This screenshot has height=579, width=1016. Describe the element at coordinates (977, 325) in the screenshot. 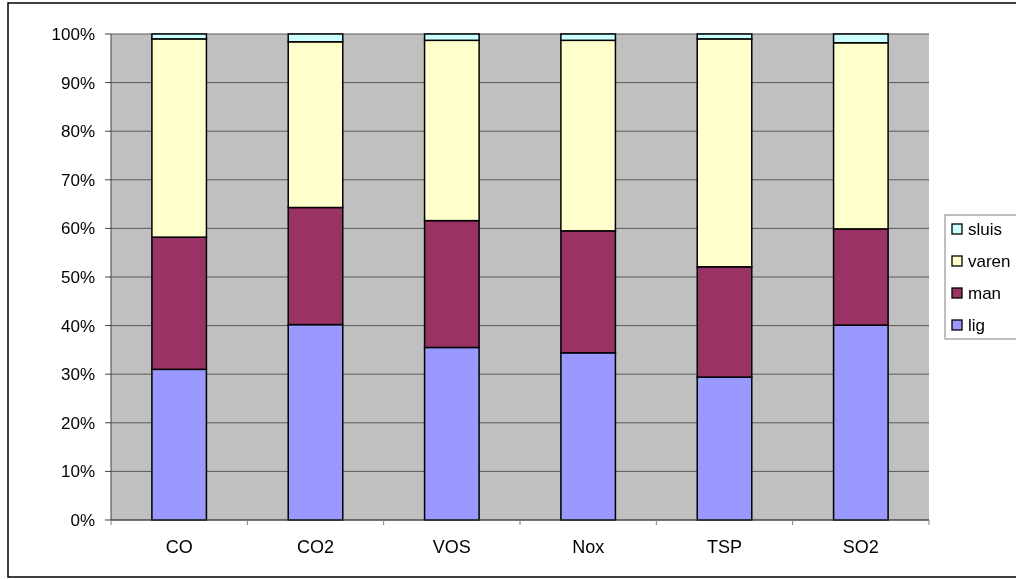

I see `legend-label: lig` at that location.